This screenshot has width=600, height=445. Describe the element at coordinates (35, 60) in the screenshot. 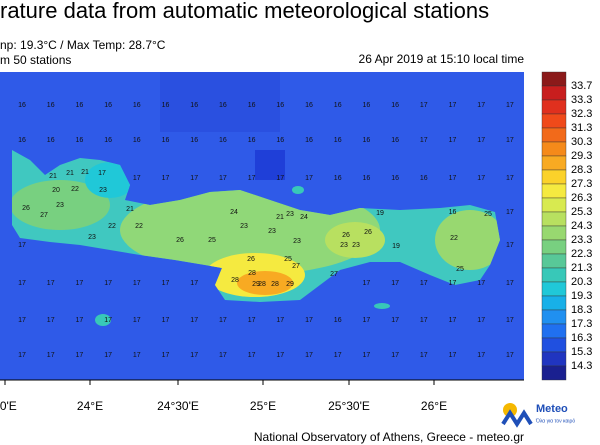

I see `subtitle: m 50 stations` at that location.